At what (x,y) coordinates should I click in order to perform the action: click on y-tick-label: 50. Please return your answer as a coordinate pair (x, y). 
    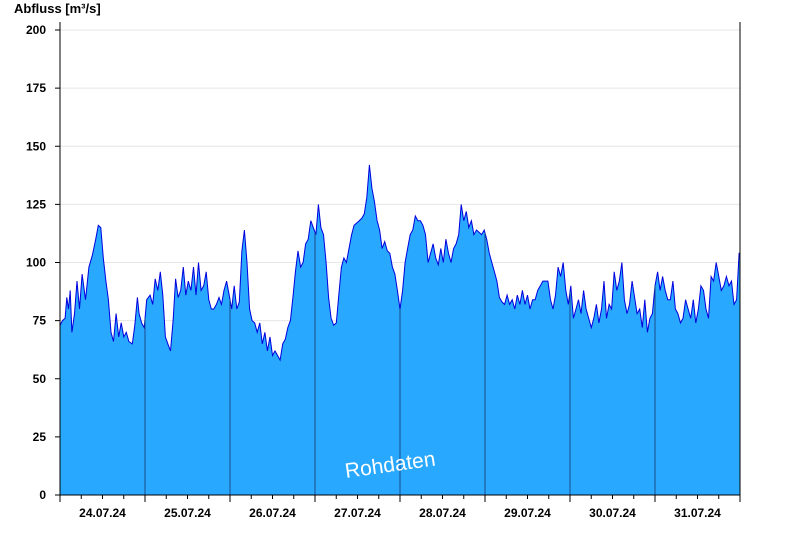
    Looking at the image, I should click on (40, 379).